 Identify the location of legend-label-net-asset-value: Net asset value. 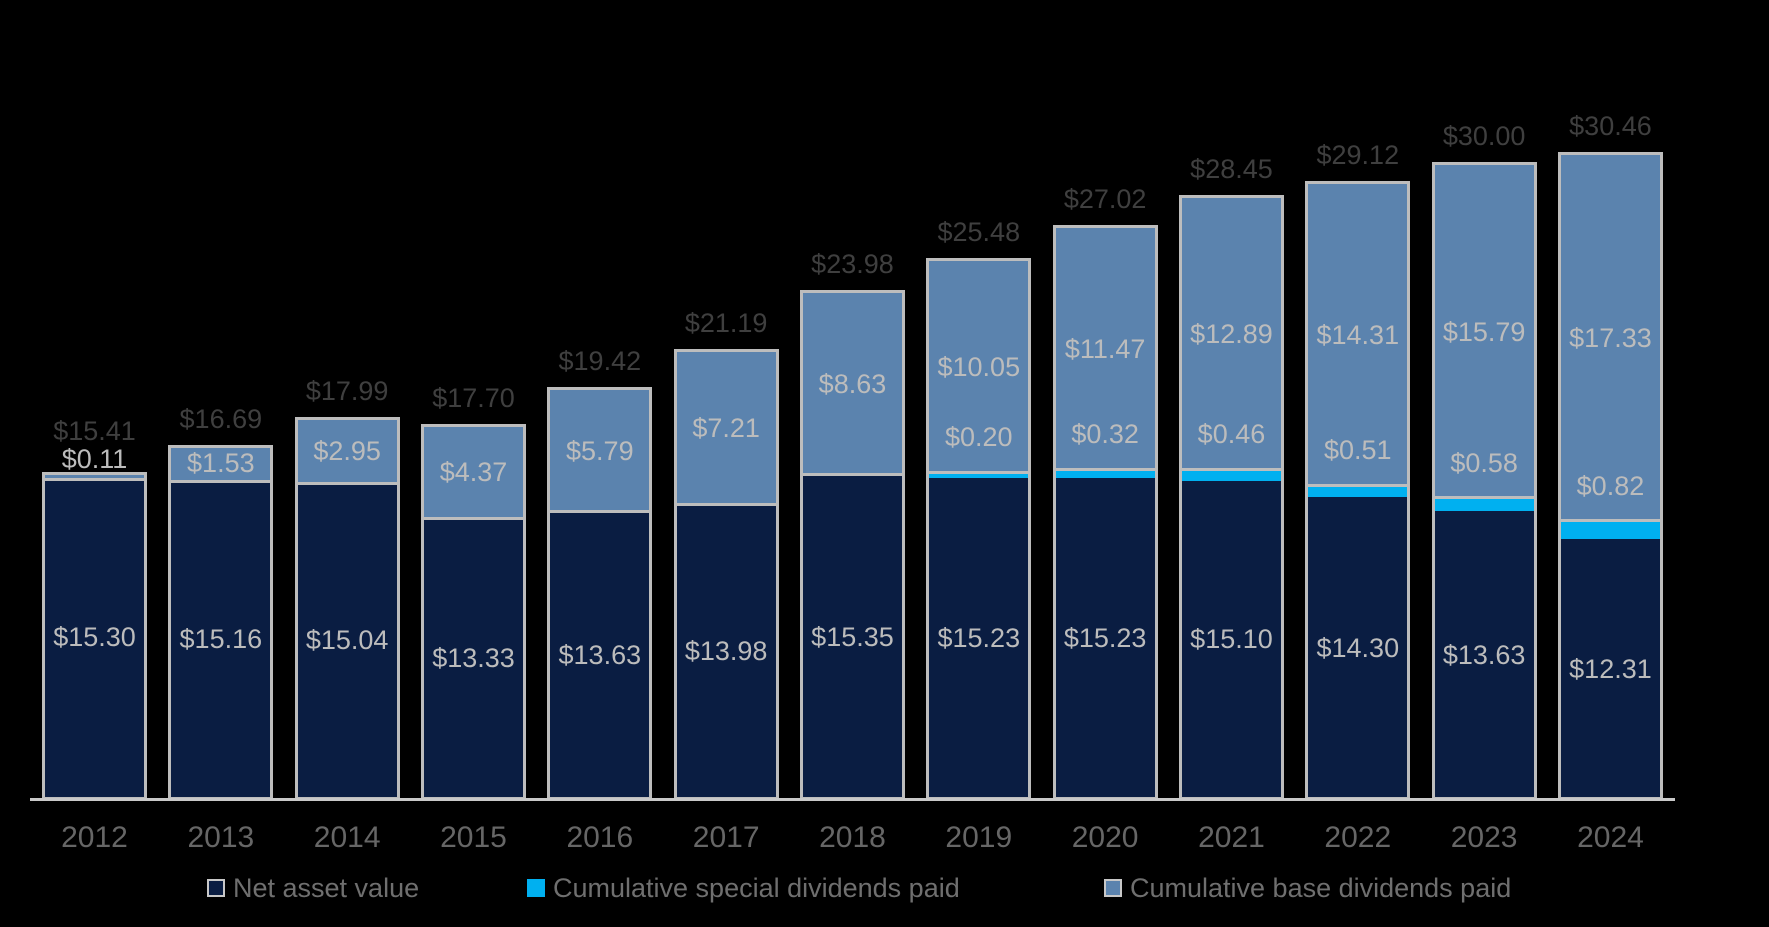
(326, 887).